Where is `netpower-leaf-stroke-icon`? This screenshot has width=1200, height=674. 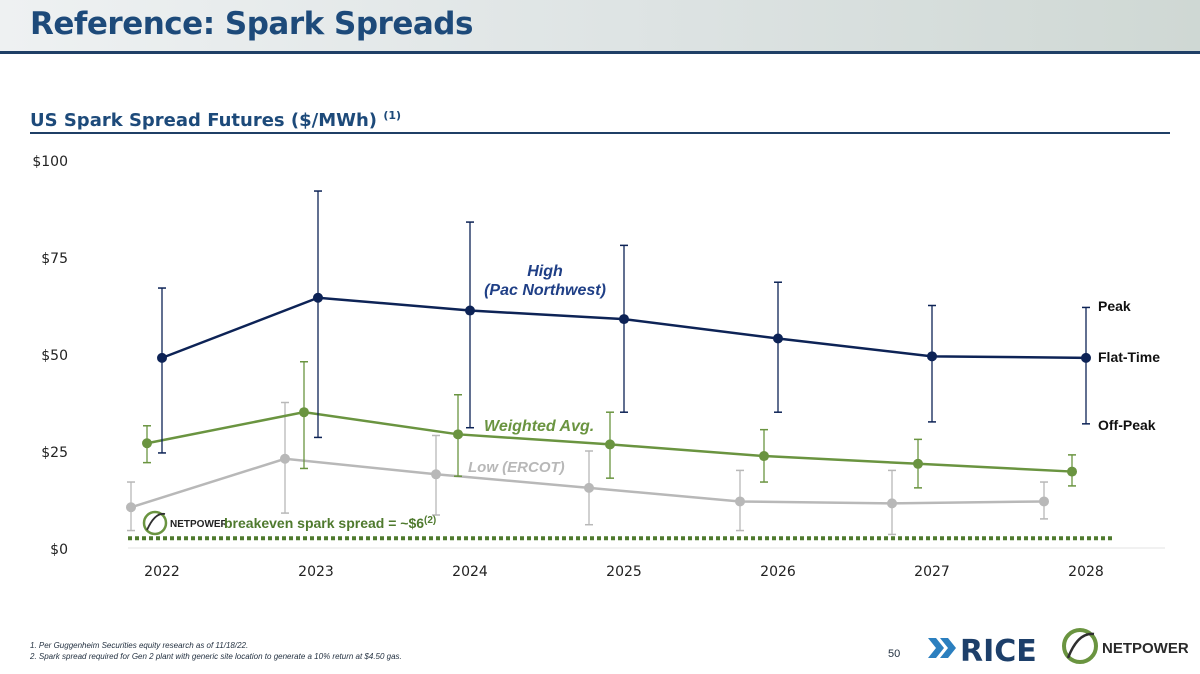
netpower-leaf-stroke-icon is located at coordinates (1080, 645).